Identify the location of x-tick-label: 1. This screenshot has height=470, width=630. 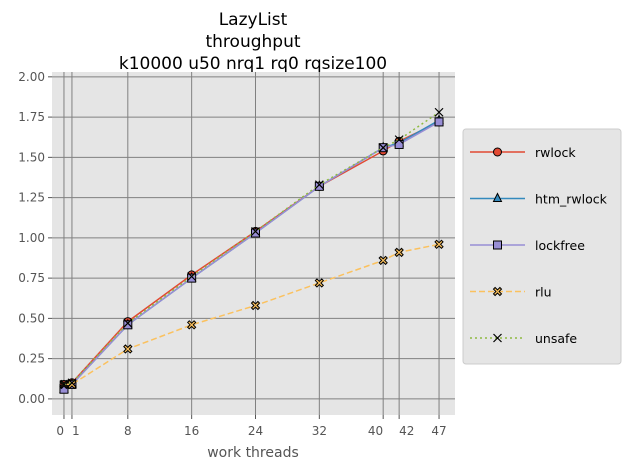
(76, 431).